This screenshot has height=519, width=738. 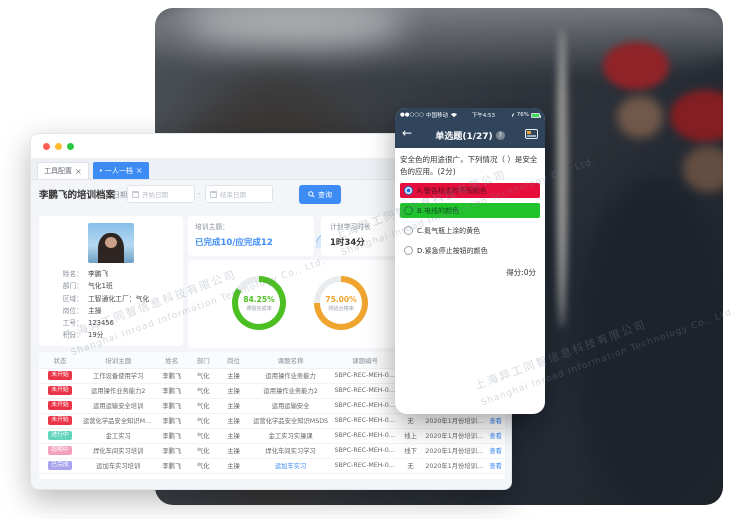 I want to click on header-dept: 部门, so click(x=203, y=360).